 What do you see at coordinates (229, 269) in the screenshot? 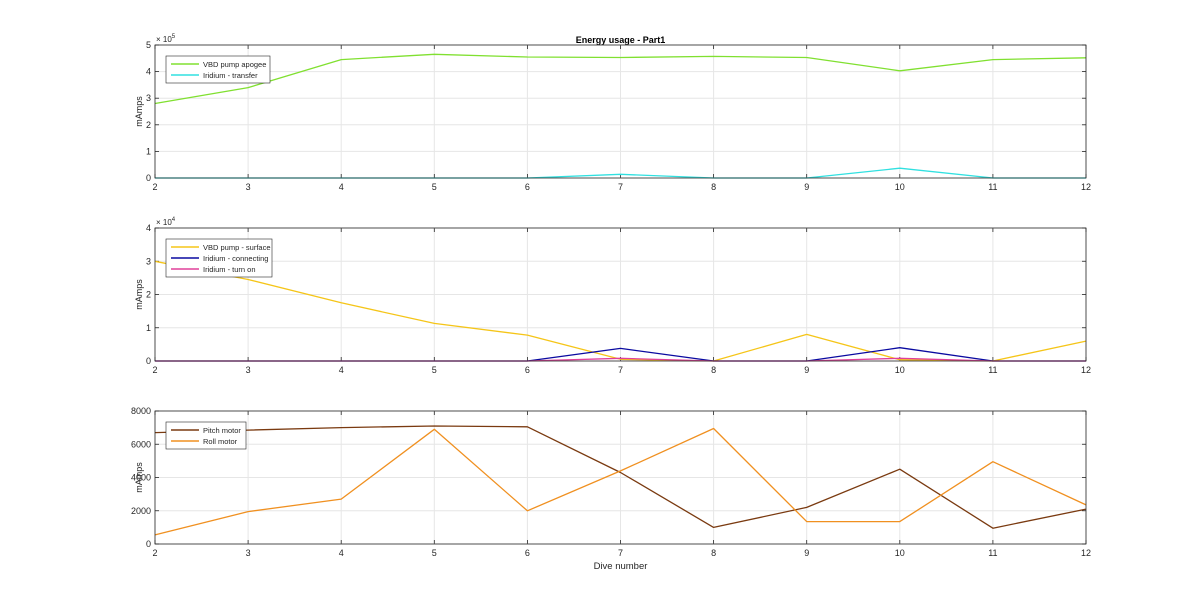
I see `legend-label: Iridium - turn on` at bounding box center [229, 269].